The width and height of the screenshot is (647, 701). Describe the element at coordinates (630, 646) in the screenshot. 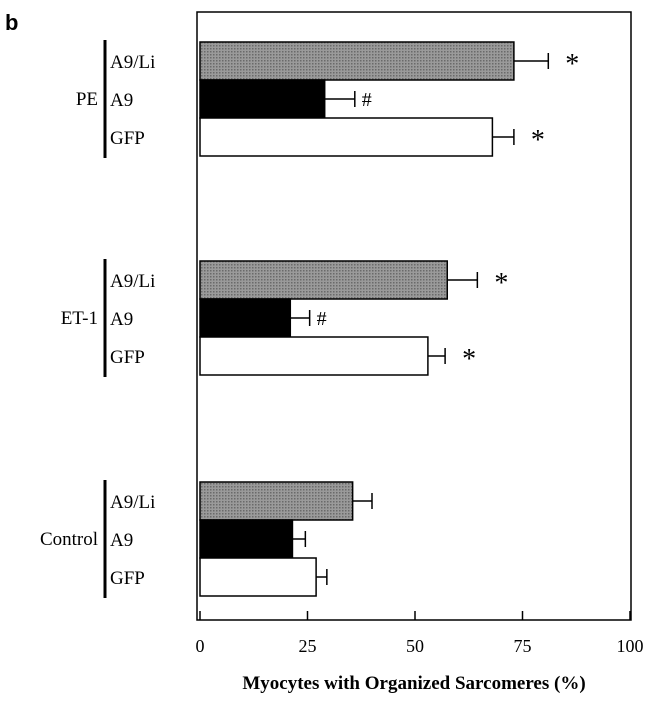

I see `x-tick-label: 100` at that location.